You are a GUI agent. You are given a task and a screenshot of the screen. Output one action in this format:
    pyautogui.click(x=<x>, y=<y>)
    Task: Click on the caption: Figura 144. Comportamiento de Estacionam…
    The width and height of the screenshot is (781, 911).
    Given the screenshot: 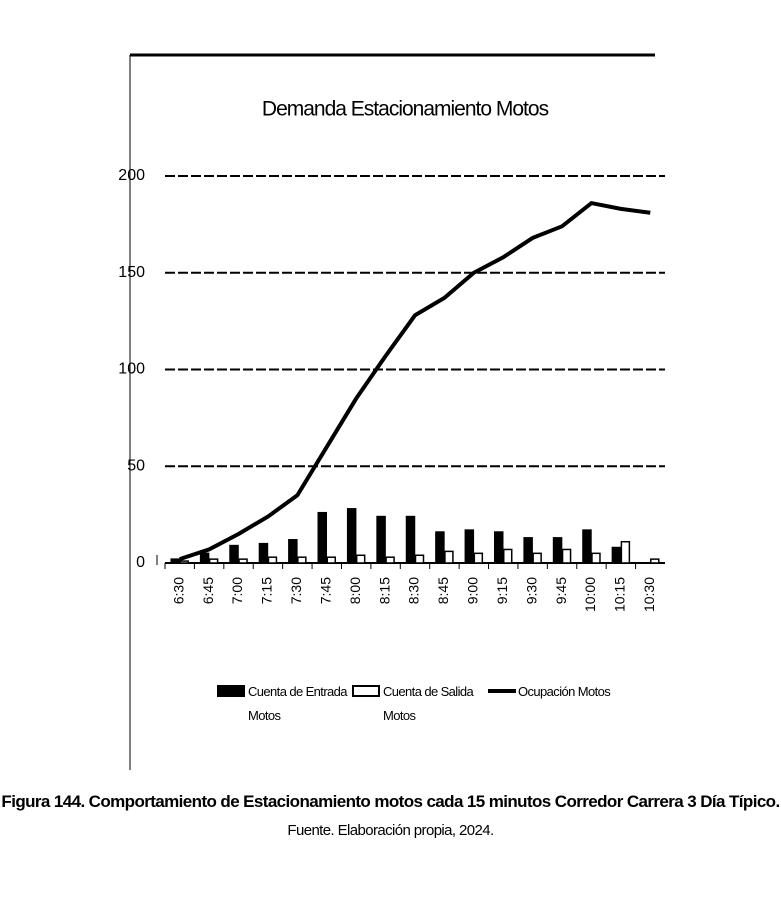 What is the action you would take?
    pyautogui.click(x=390, y=801)
    